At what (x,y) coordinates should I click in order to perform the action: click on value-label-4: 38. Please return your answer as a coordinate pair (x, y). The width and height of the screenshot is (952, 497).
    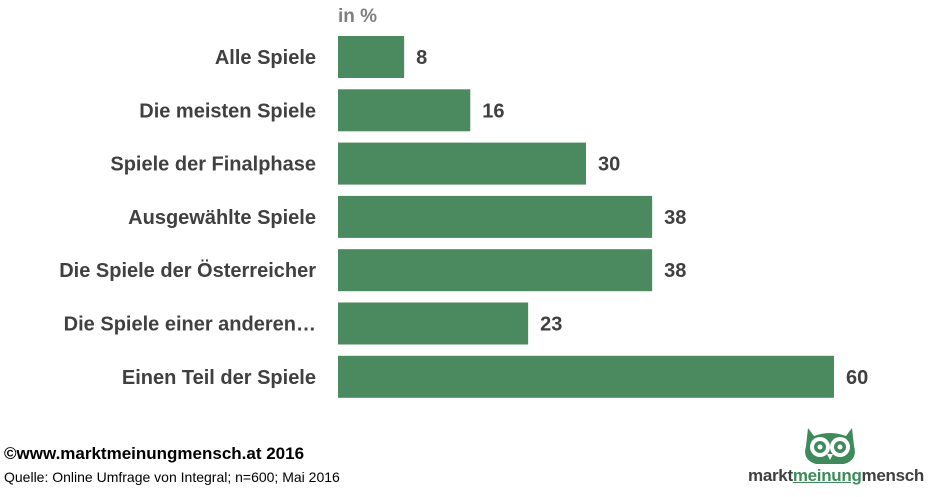
    Looking at the image, I should click on (675, 271).